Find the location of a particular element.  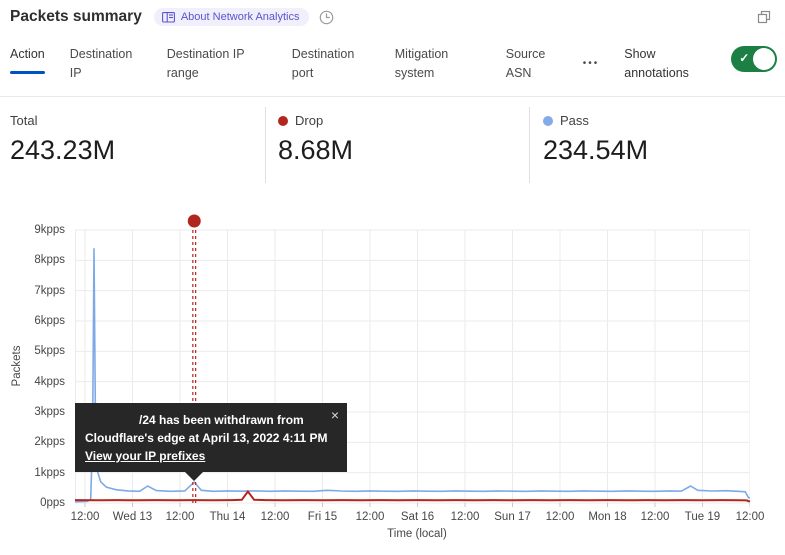

tab-destination-ip-range: Destination IP range is located at coordinates (205, 63).